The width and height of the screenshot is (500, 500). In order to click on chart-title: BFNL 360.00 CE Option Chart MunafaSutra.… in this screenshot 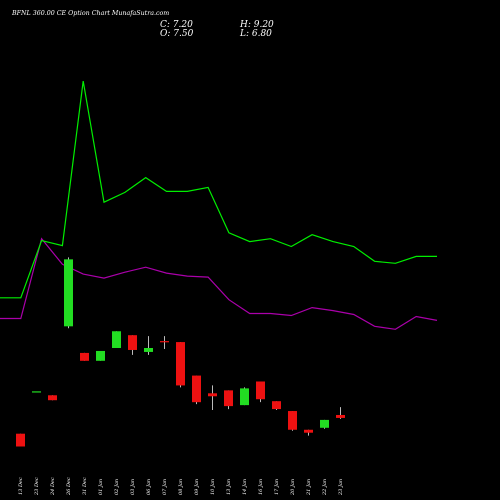, I will do `click(91, 13)`.